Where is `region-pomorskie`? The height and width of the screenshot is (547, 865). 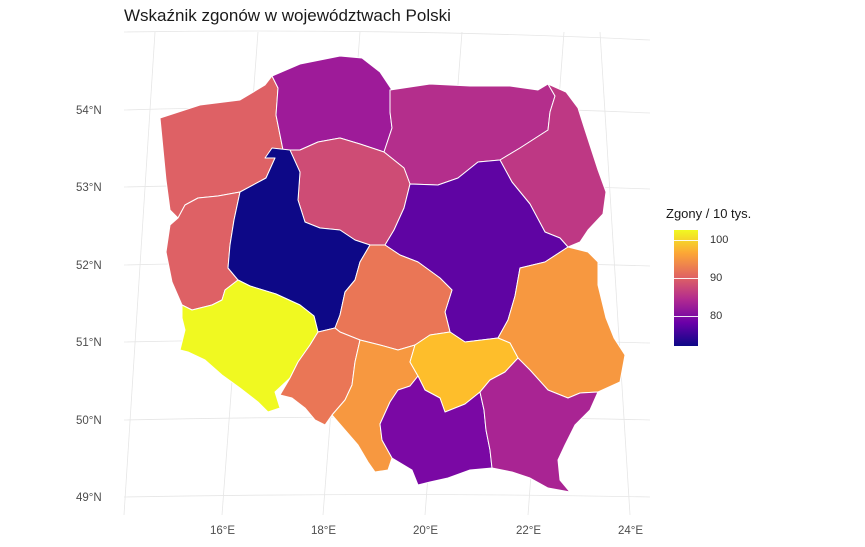
region-pomorskie is located at coordinates (332, 104).